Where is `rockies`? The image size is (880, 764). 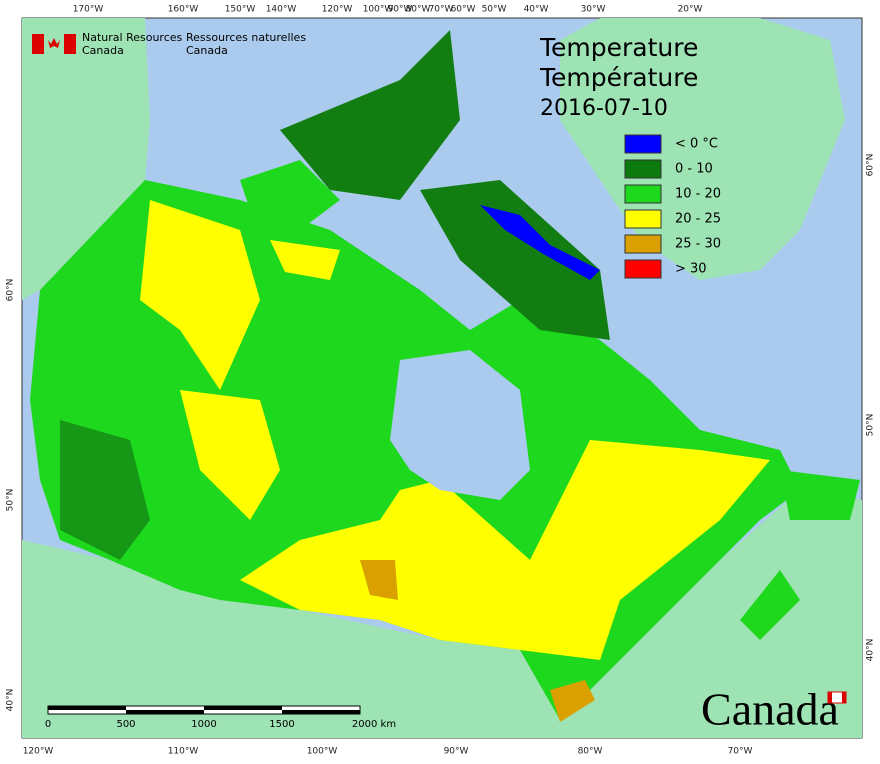 rockies is located at coordinates (105, 490).